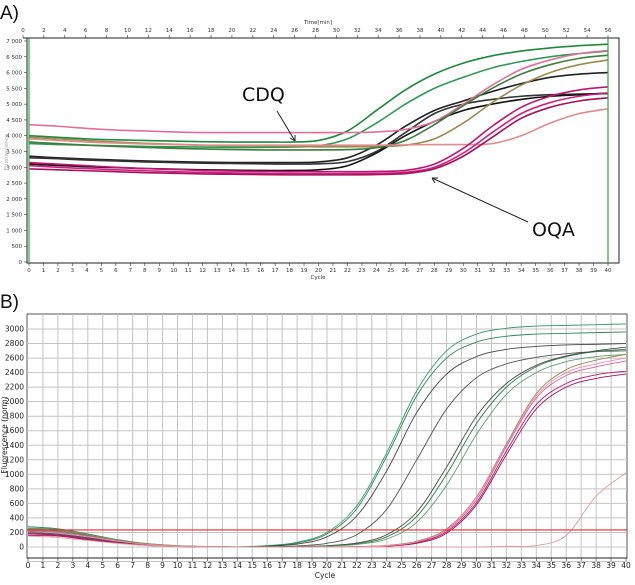 The height and width of the screenshot is (585, 635). What do you see at coordinates (14, 459) in the screenshot?
I see `y-tick-label: 1200` at bounding box center [14, 459].